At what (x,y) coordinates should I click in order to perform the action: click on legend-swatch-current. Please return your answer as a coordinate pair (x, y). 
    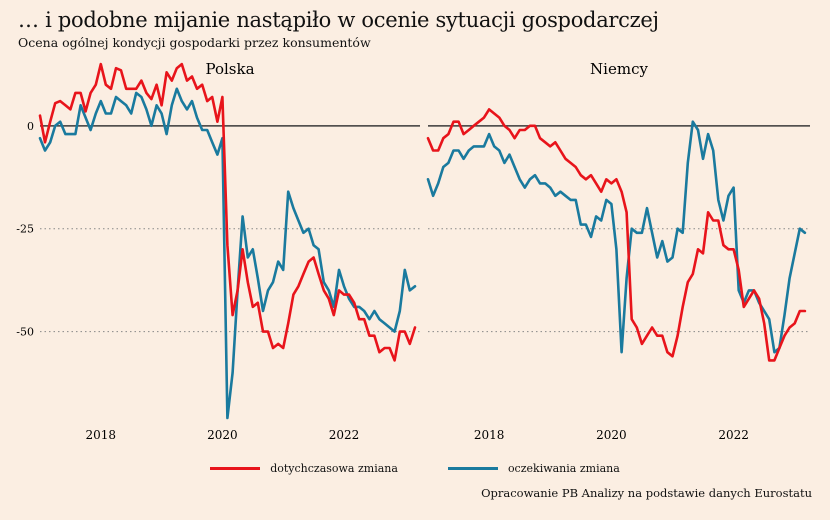
    Looking at the image, I should click on (235, 468).